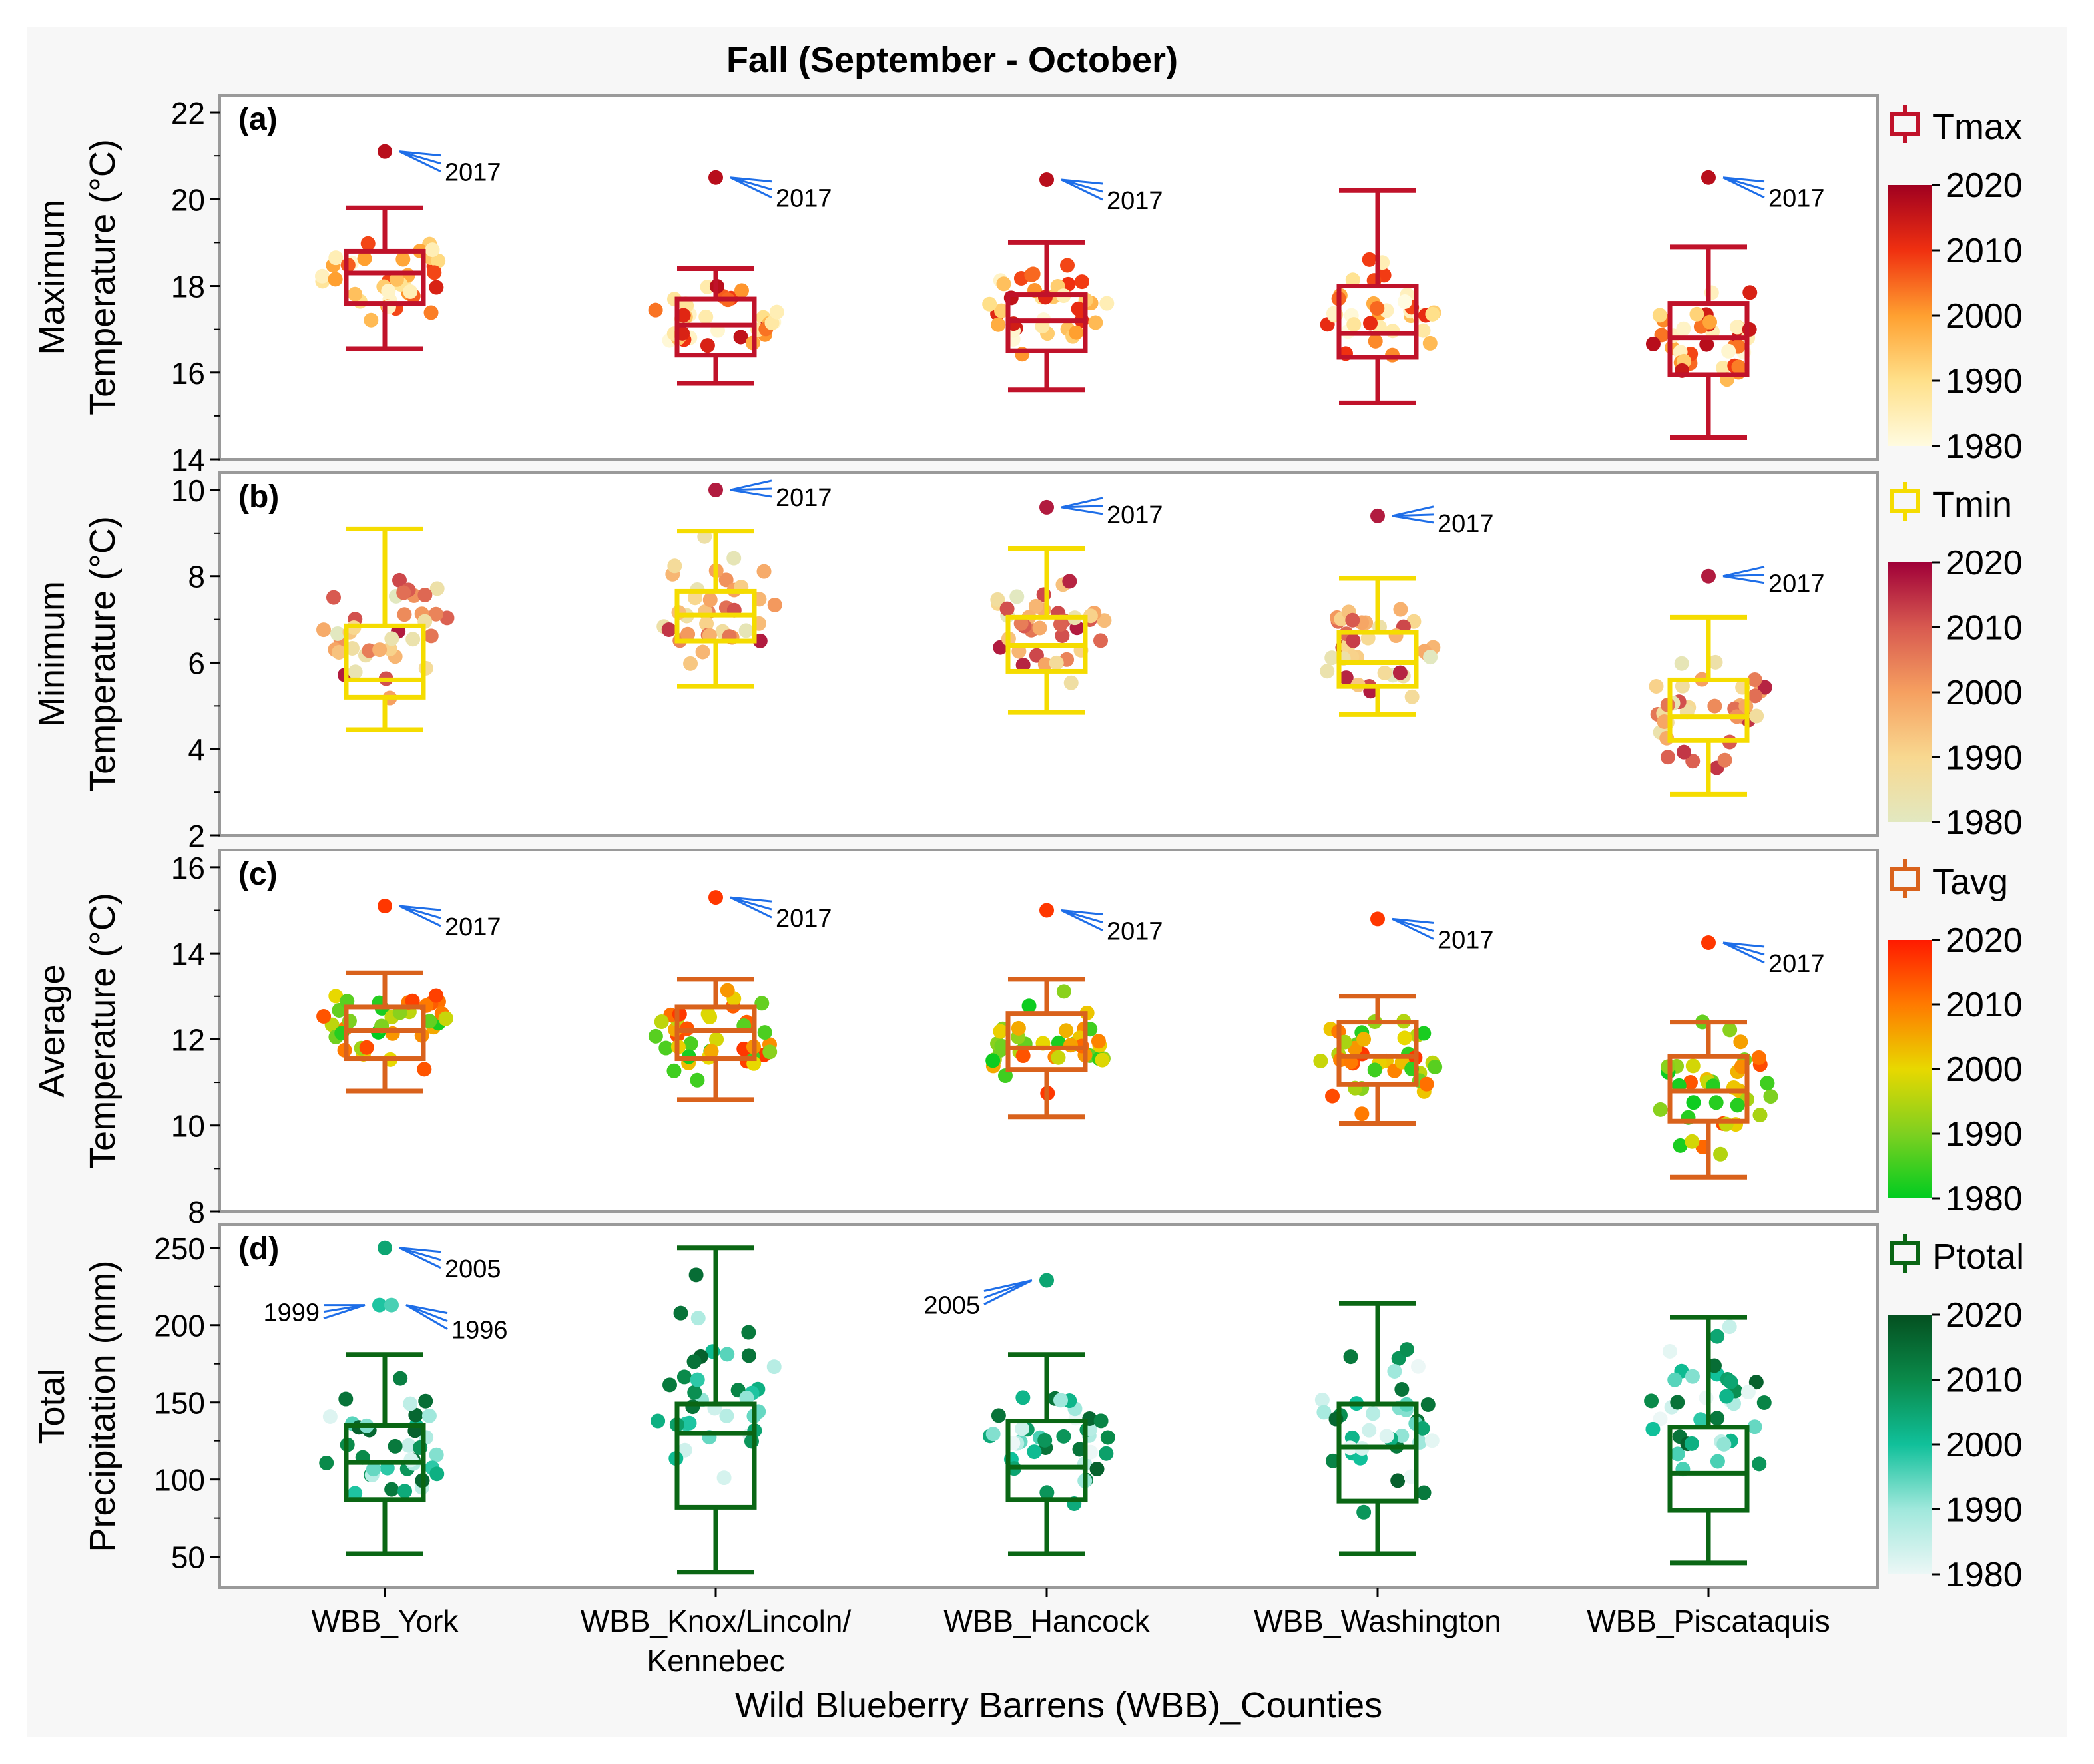 This screenshot has width=2094, height=1764. What do you see at coordinates (103, 1406) in the screenshot?
I see `y-axis-title-line-2: Precipitation (mm)` at bounding box center [103, 1406].